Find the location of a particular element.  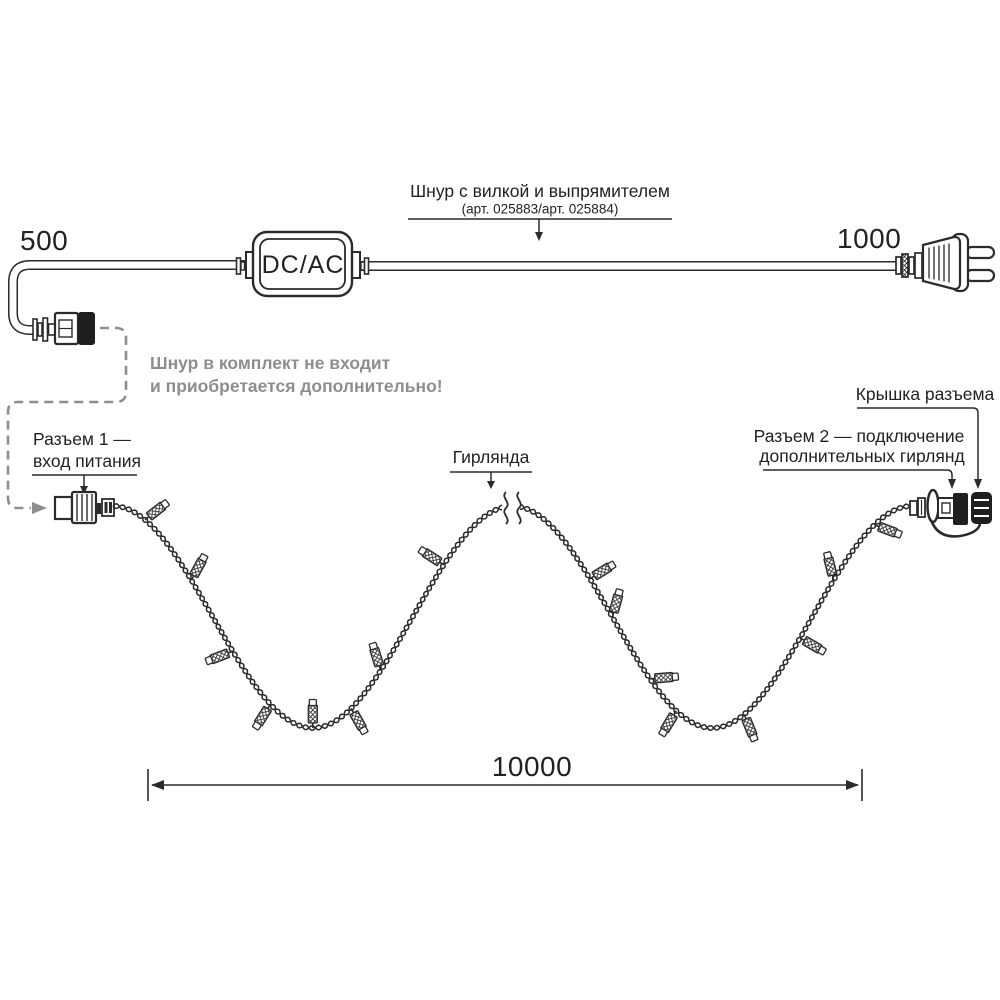

dcac-converter-box: DC/AC is located at coordinates (302, 264).